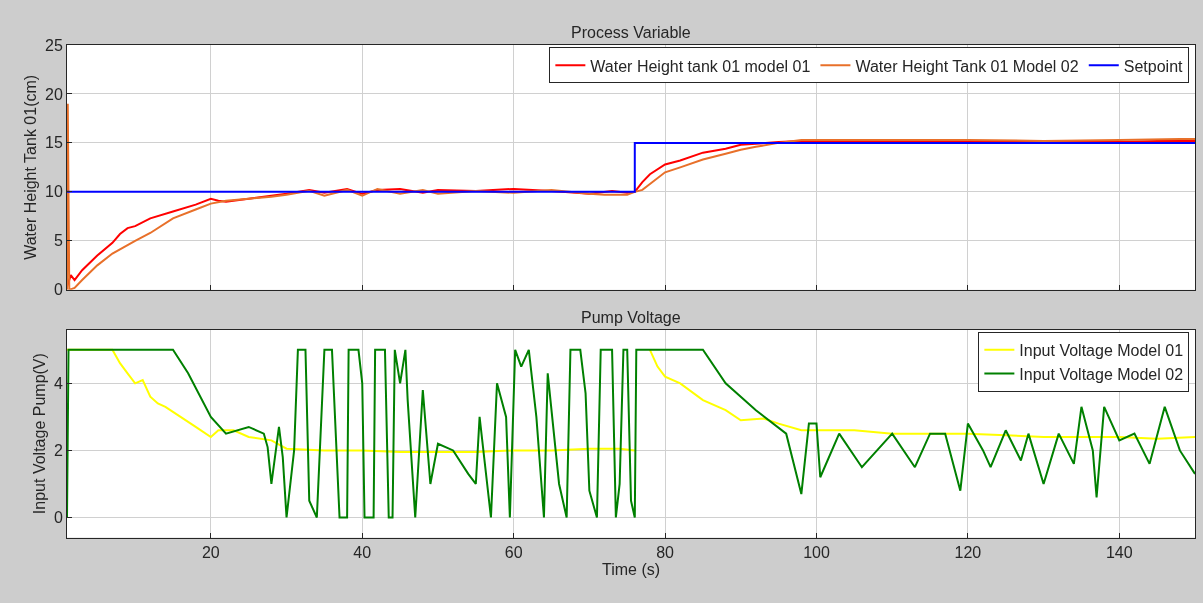  Describe the element at coordinates (967, 66) in the screenshot. I see `legend-label: Water Height Tank 01 Model 02` at that location.